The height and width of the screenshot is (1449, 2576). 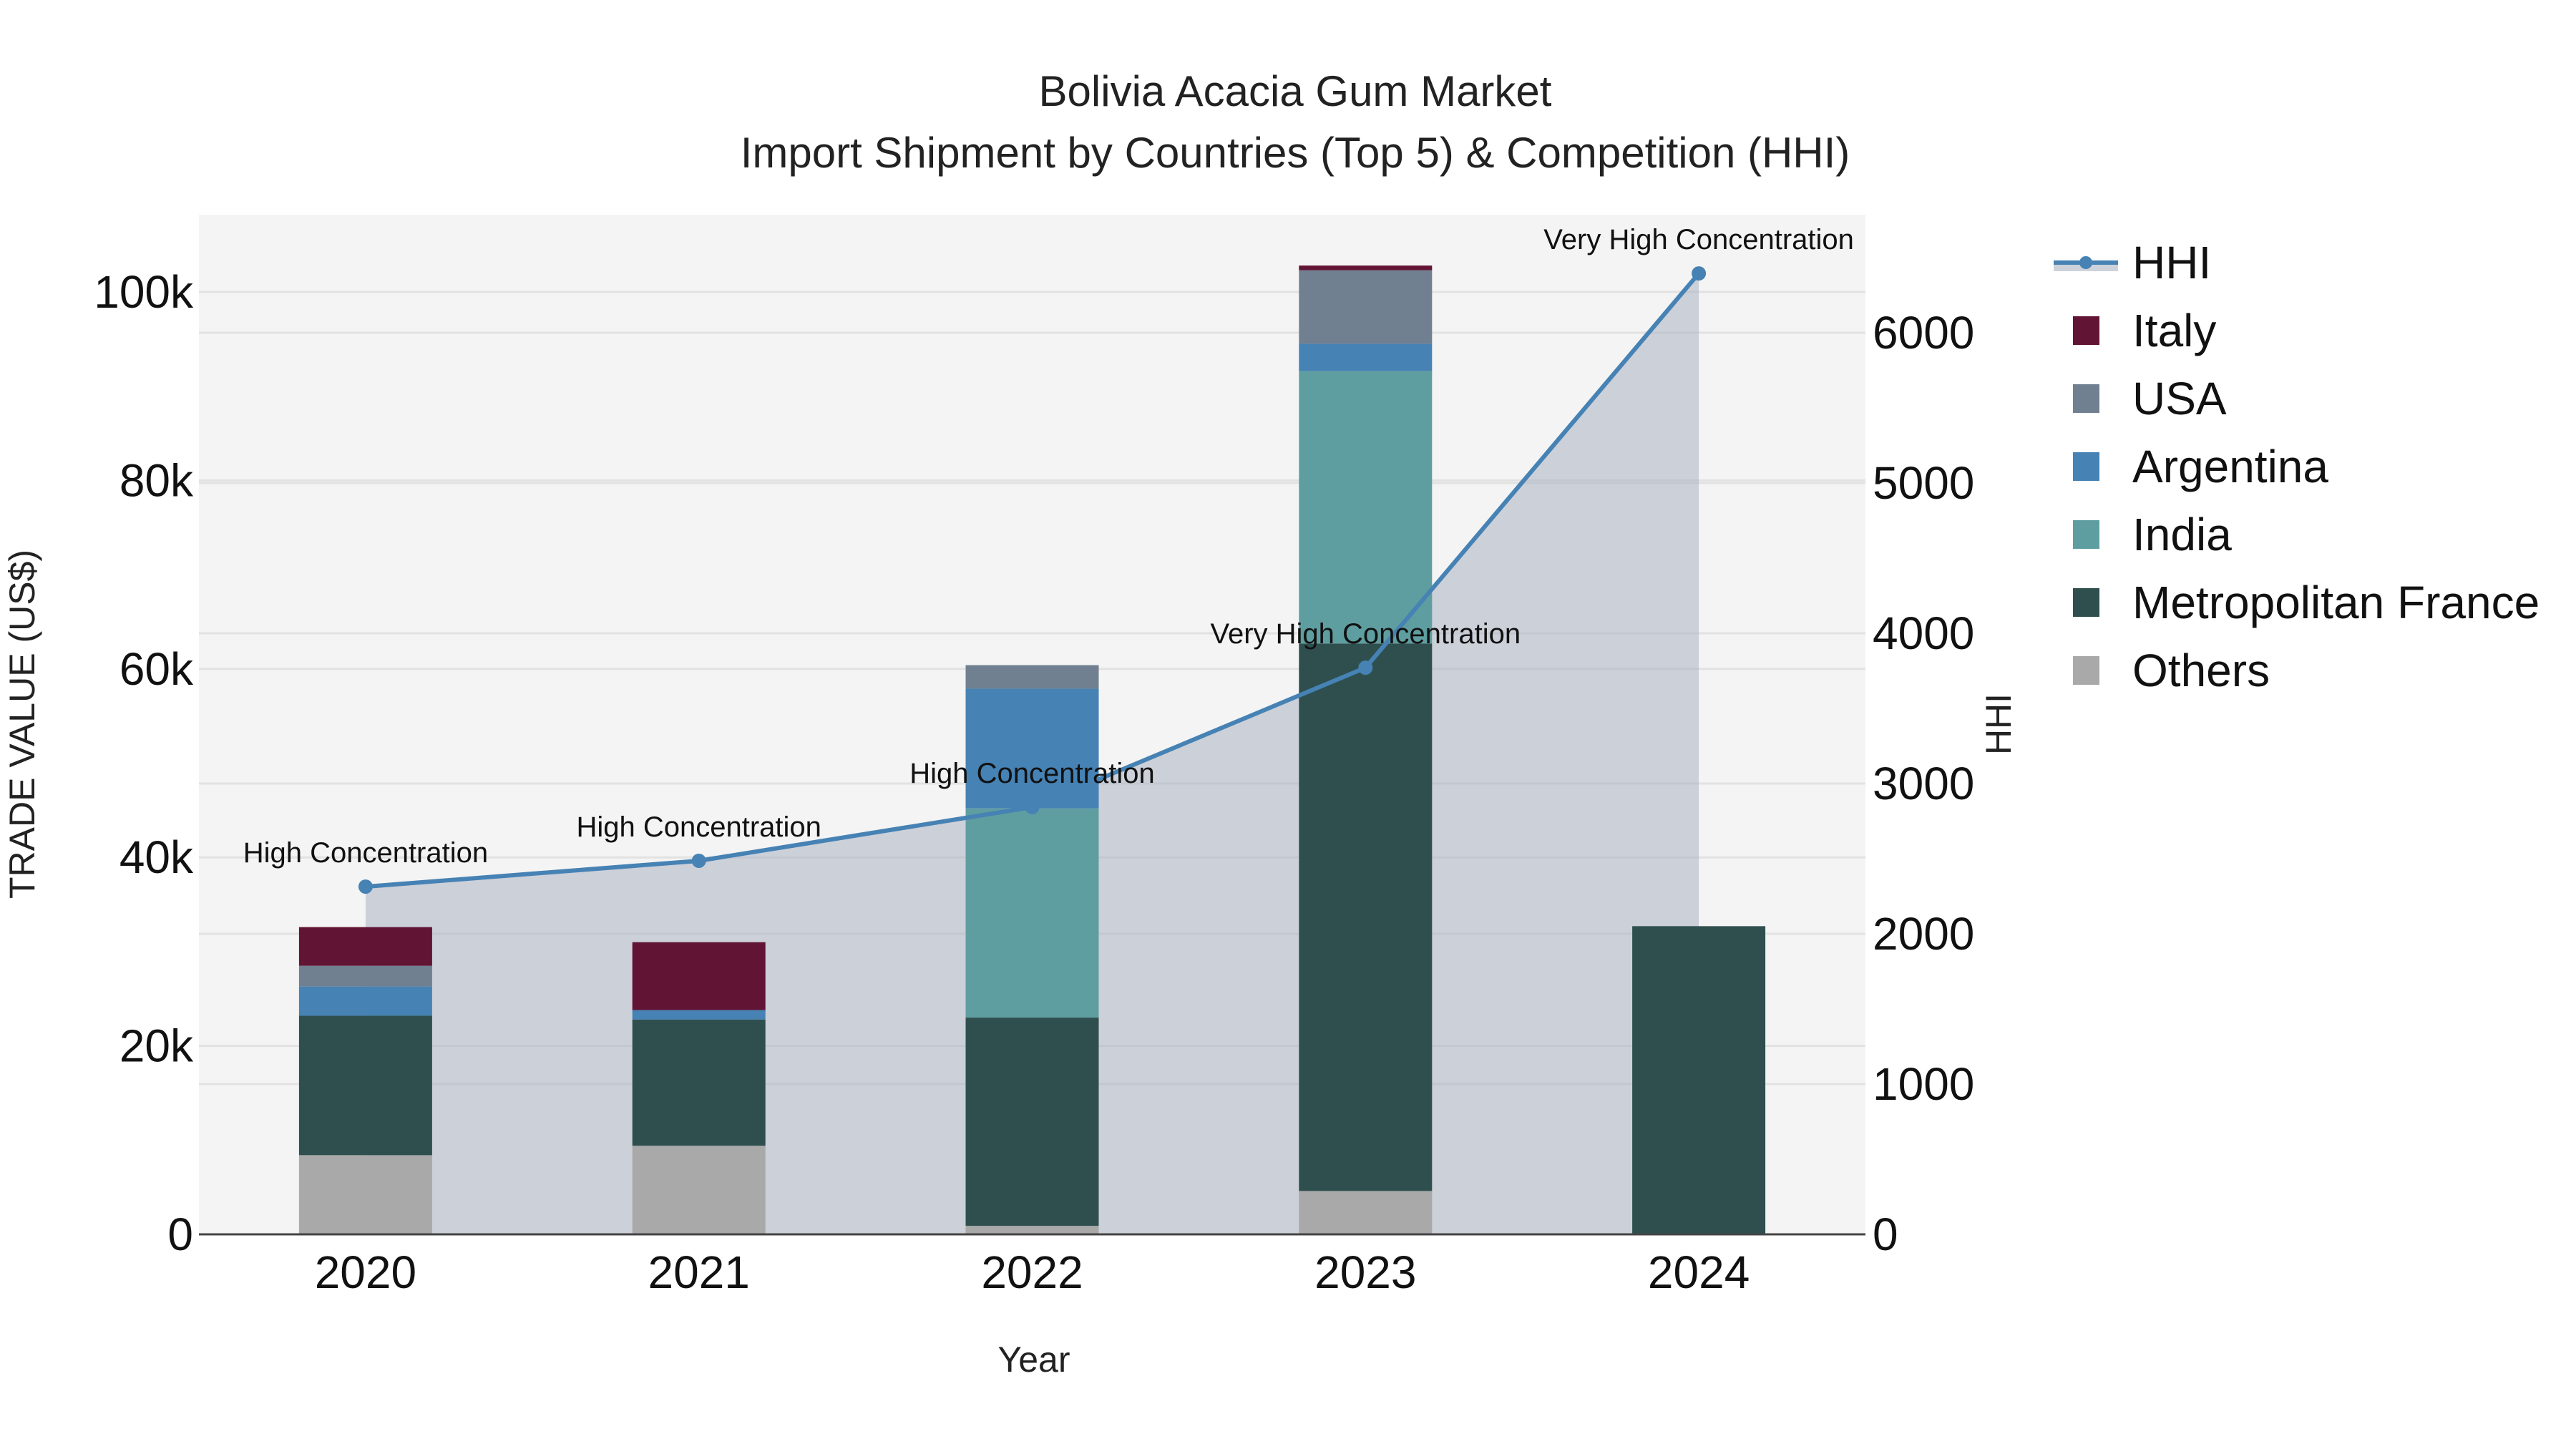 I want to click on bar-stack-2022, so click(x=1032, y=949).